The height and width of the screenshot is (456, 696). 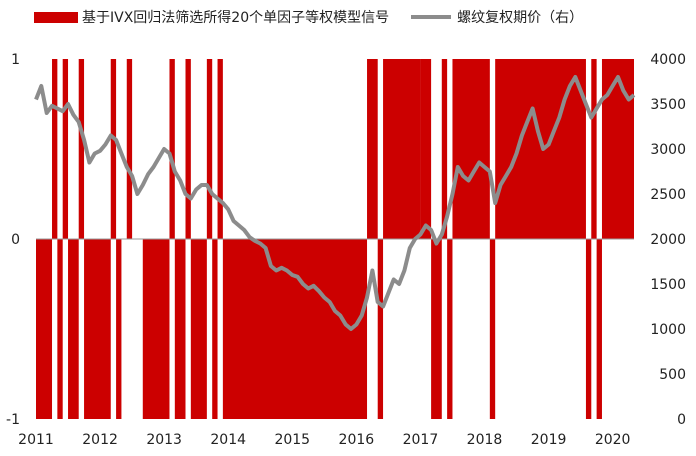 What do you see at coordinates (324, 440) in the screenshot?
I see `x-axis-ticks: 2011 2012 2013 2014 2015 2016 2017 2018 2019 2020` at bounding box center [324, 440].